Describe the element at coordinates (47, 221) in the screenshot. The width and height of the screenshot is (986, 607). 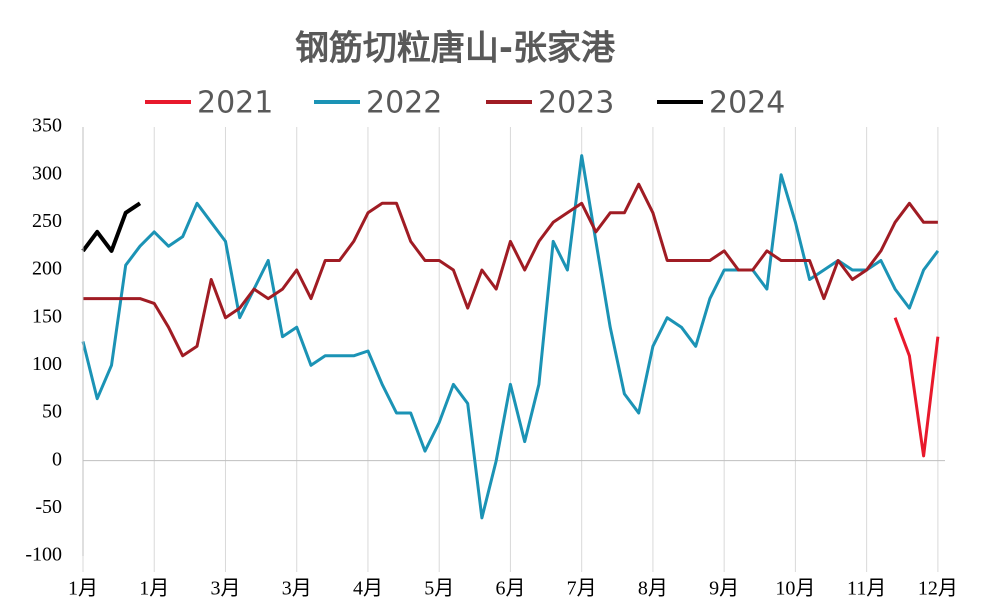
I see `y-tick-label: 250` at that location.